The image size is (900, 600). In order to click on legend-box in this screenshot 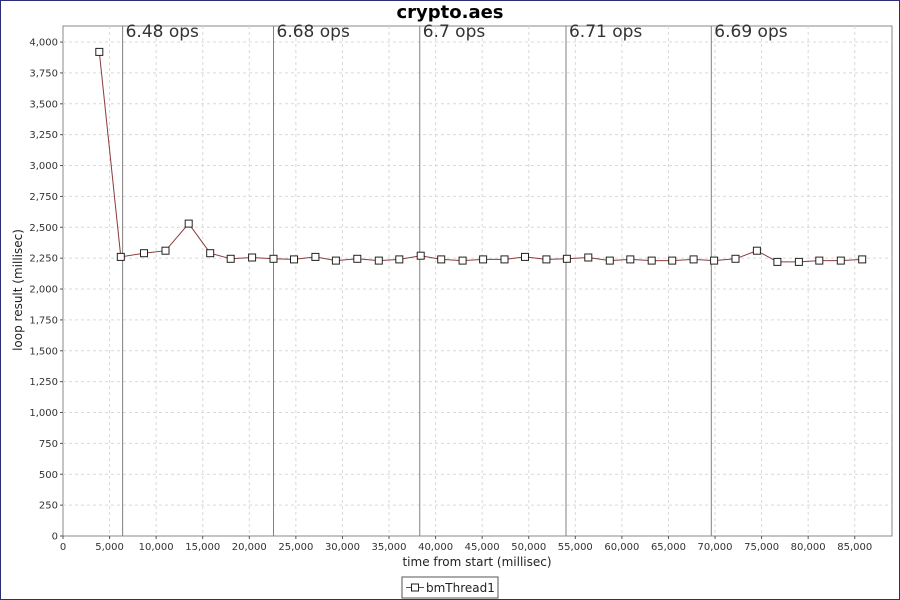, I will do `click(450, 587)`.